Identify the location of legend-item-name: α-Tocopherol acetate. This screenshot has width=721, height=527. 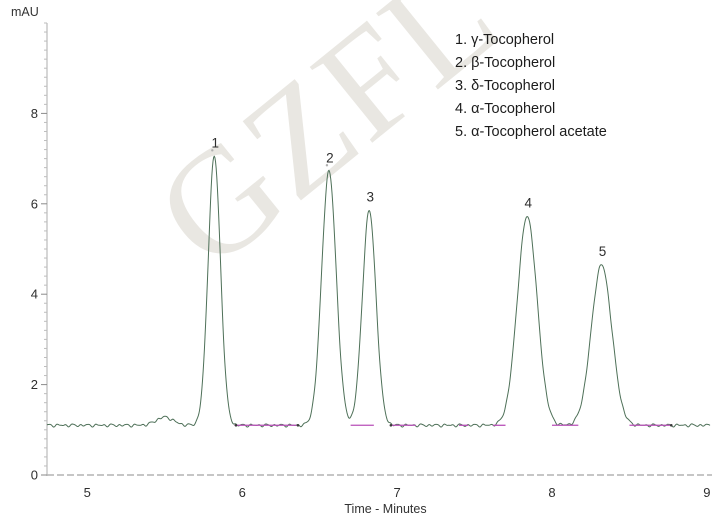
(539, 132).